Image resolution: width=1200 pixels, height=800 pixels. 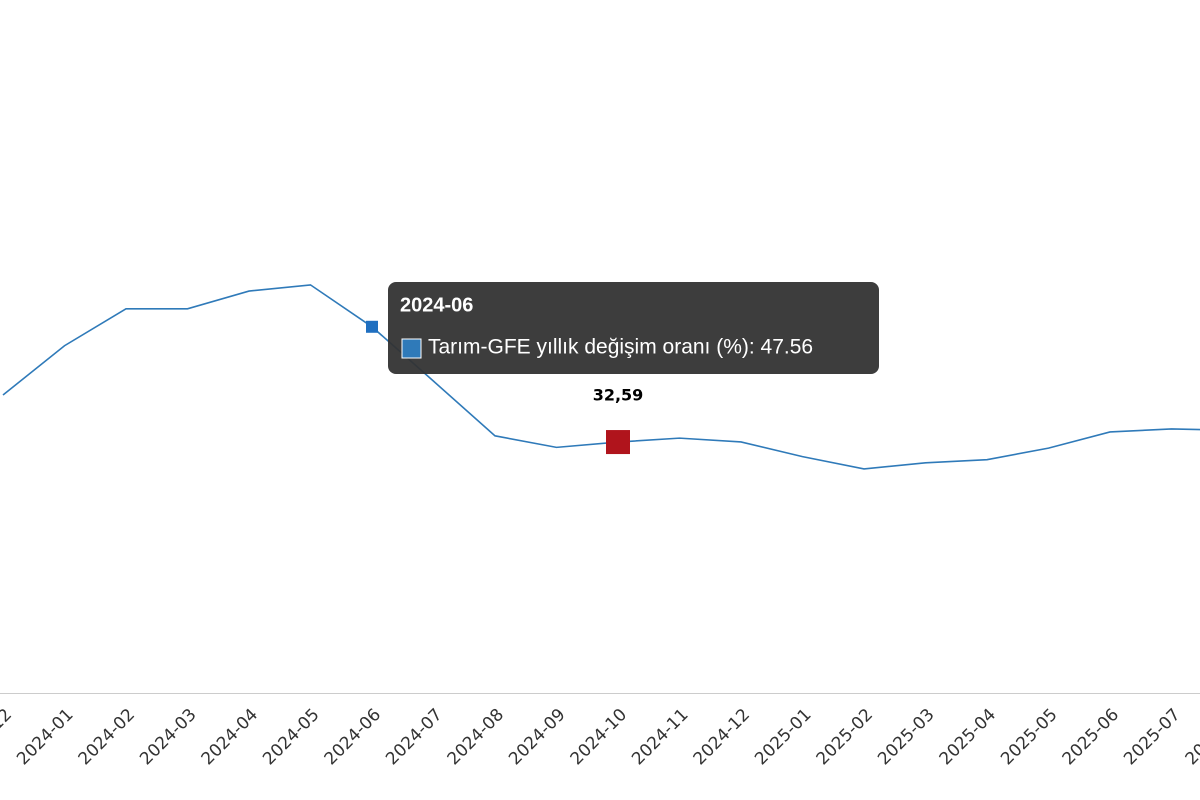 What do you see at coordinates (411, 348) in the screenshot?
I see `tooltip-swatch` at bounding box center [411, 348].